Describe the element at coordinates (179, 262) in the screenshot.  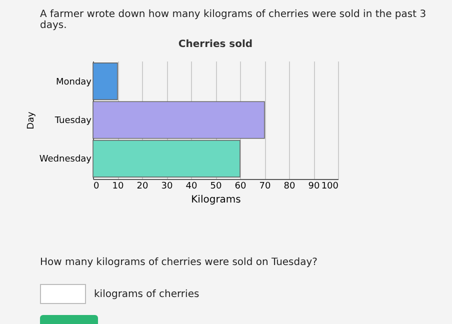
I see `text: How many kilograms of cherries were sold on Tuesday?` at that location.